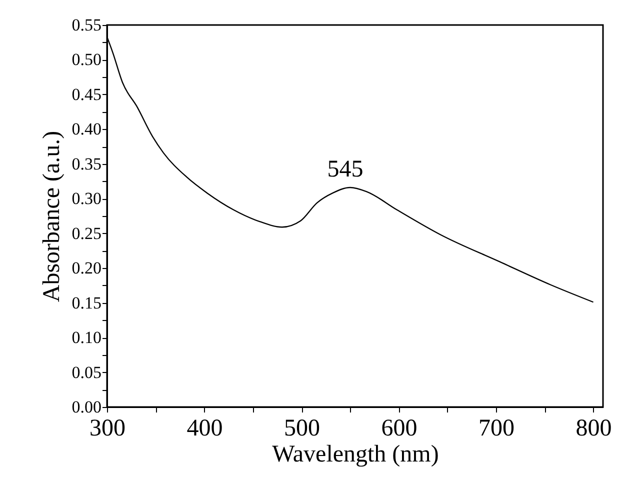 The image size is (629, 489). What do you see at coordinates (51, 216) in the screenshot?
I see `y-axis-title: Absorbance (a.u.)` at bounding box center [51, 216].